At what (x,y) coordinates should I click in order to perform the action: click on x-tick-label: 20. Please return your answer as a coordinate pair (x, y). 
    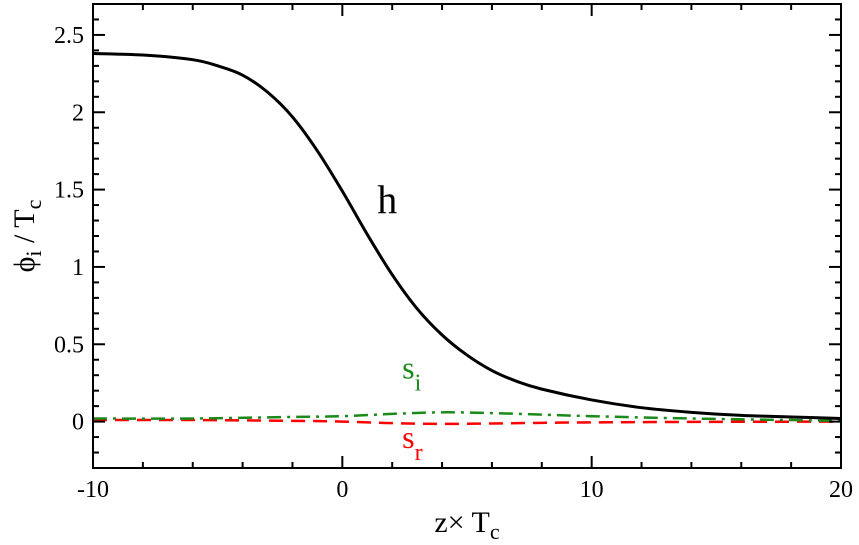
    Looking at the image, I should click on (841, 490).